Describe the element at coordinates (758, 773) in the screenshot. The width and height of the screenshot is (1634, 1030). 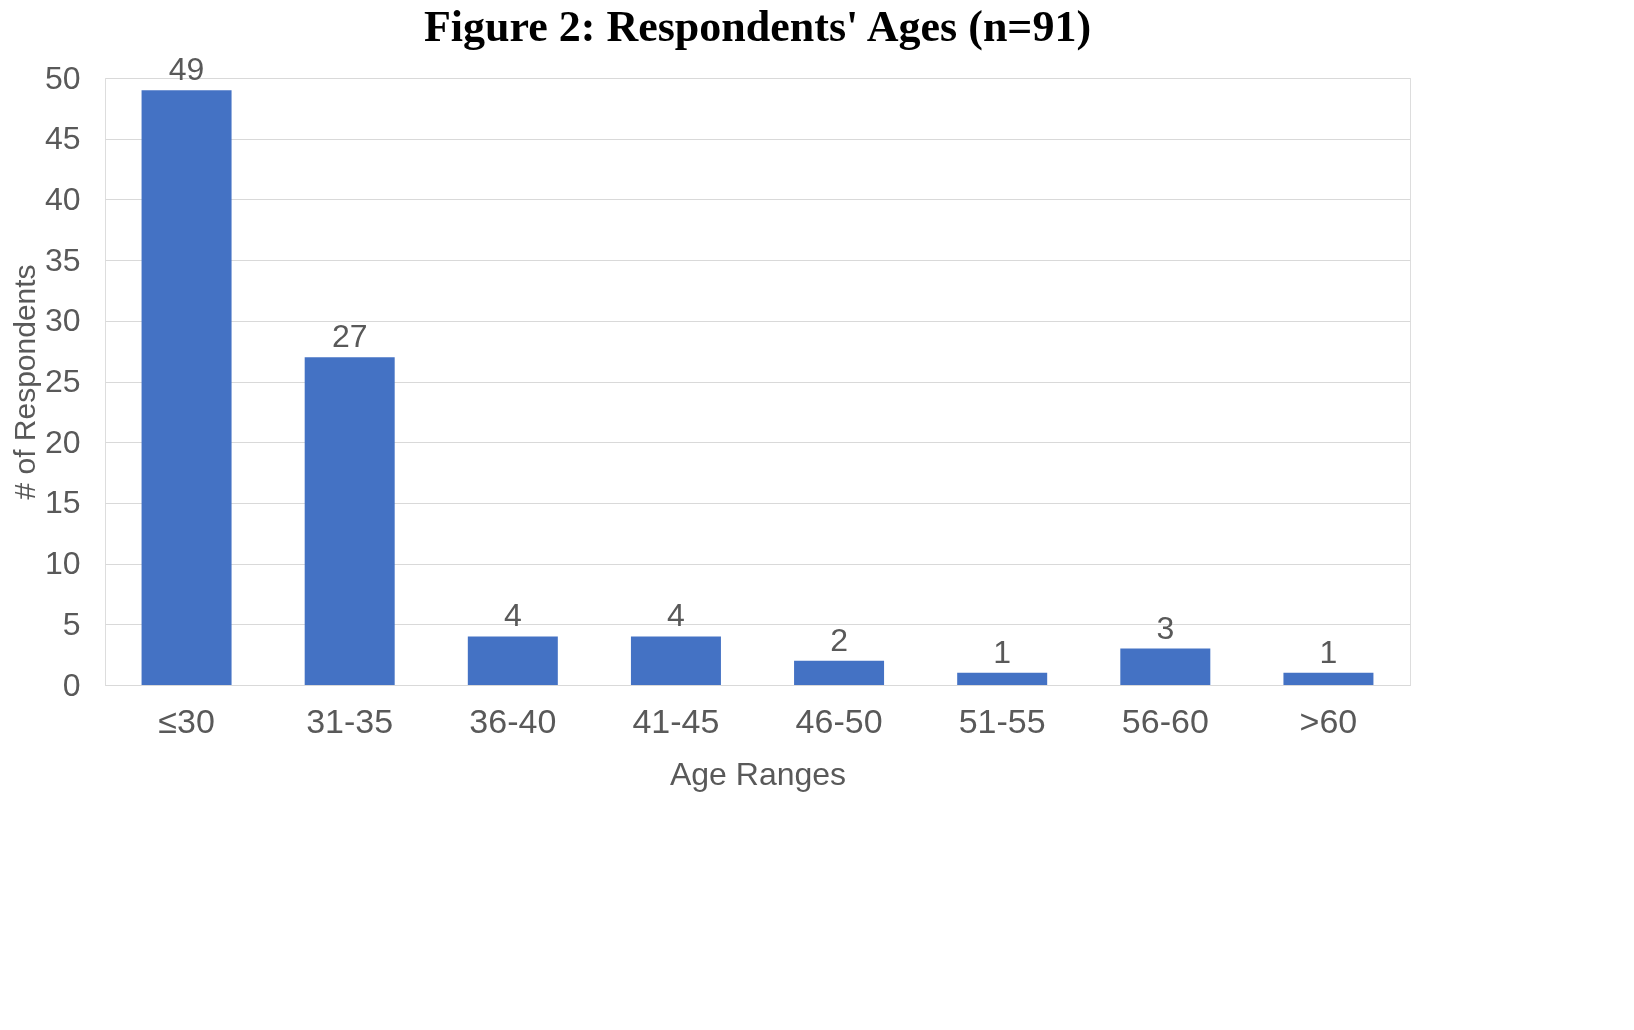
I see `x-axis-title: Age Ranges` at that location.